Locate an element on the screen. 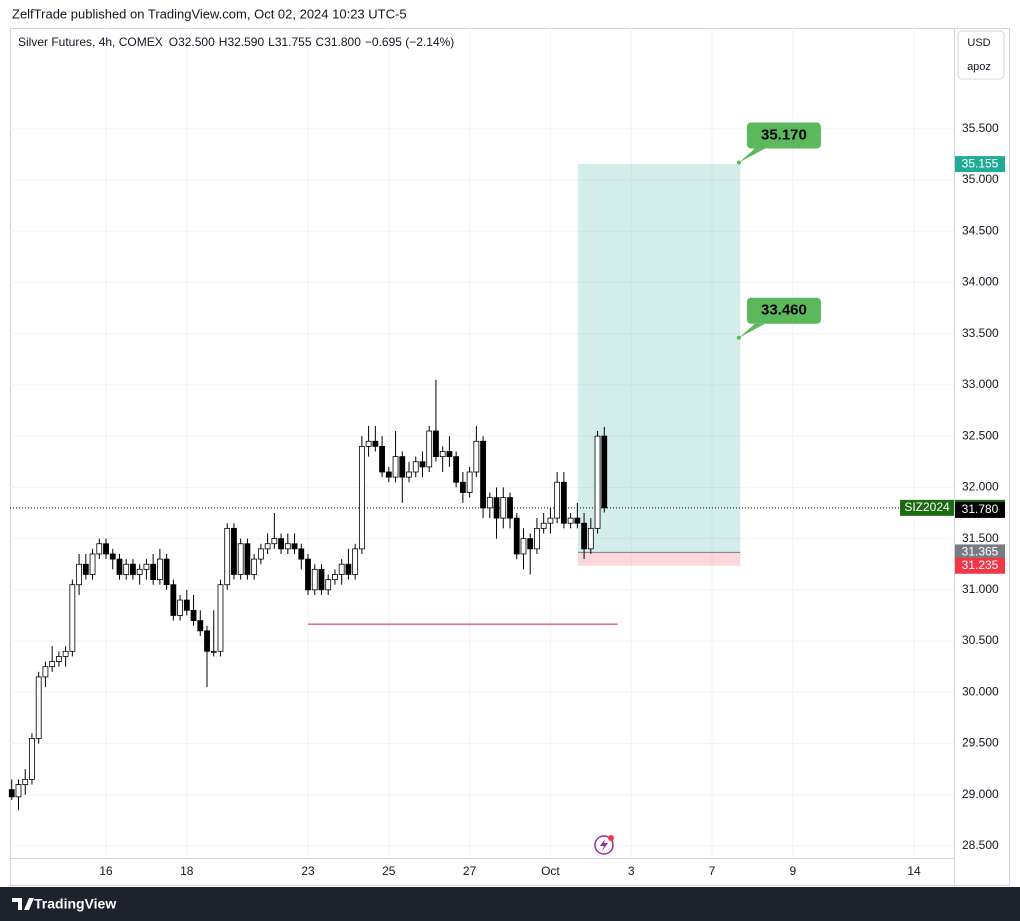 The image size is (1020, 921). symbol-label: SIZ2024 is located at coordinates (927, 507).